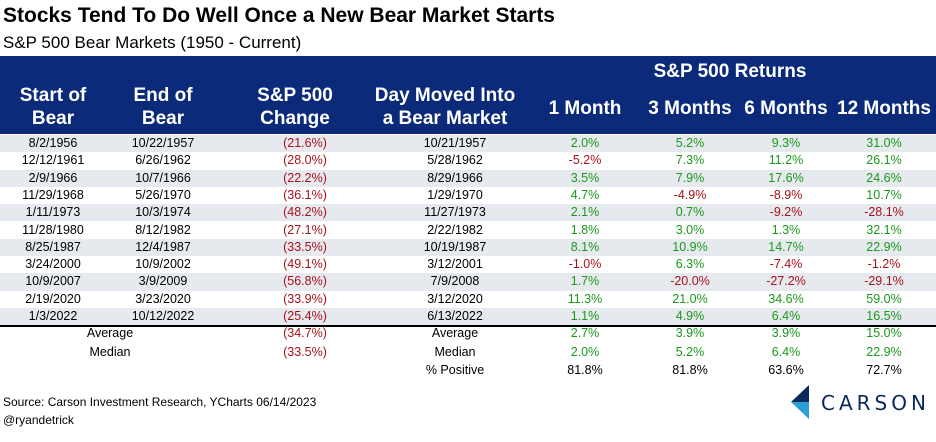 The width and height of the screenshot is (936, 442). What do you see at coordinates (730, 71) in the screenshot?
I see `header-returns-group: S&P 500 Returns` at bounding box center [730, 71].